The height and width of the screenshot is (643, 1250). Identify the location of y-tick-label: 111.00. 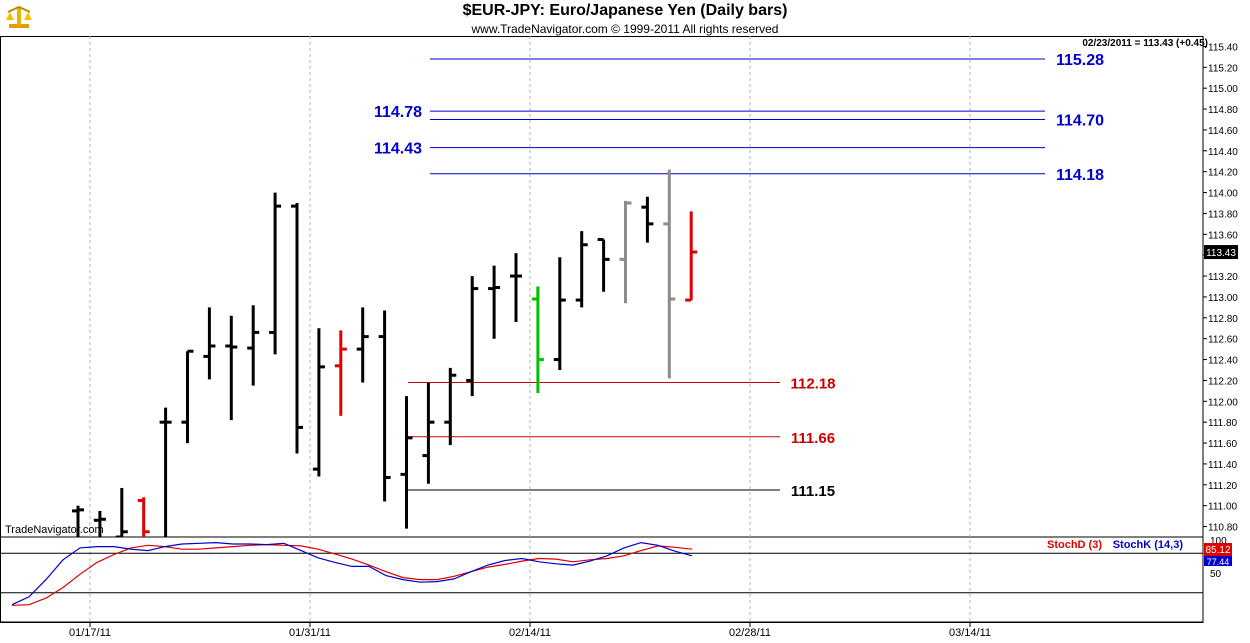
(1223, 507).